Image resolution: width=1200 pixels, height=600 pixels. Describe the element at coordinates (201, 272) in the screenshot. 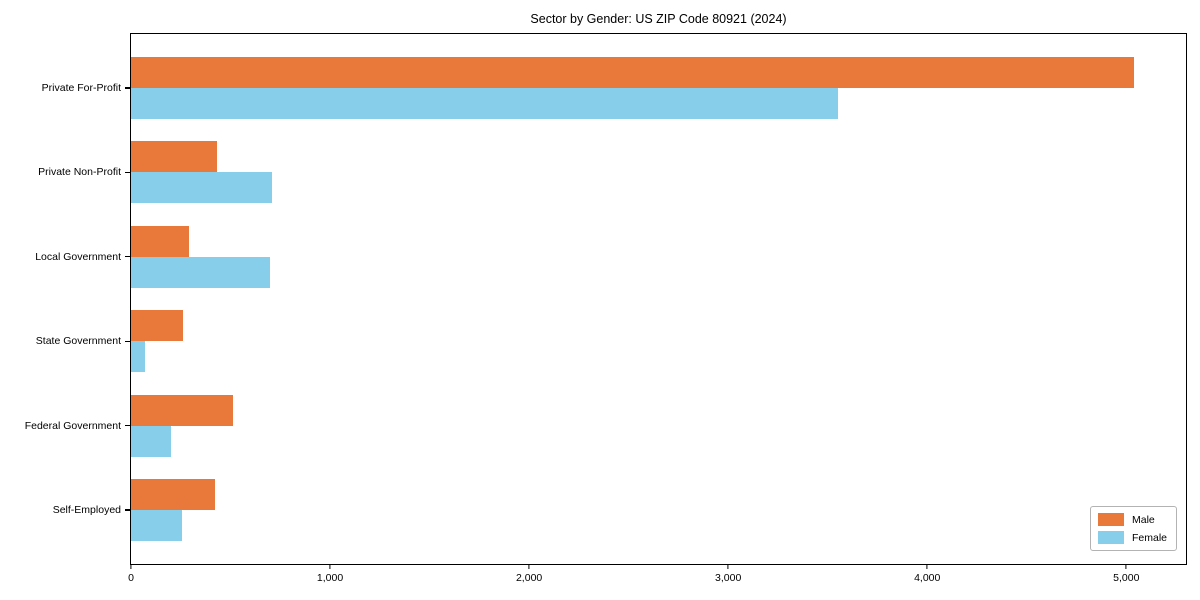

I see `bar-female-local-government` at that location.